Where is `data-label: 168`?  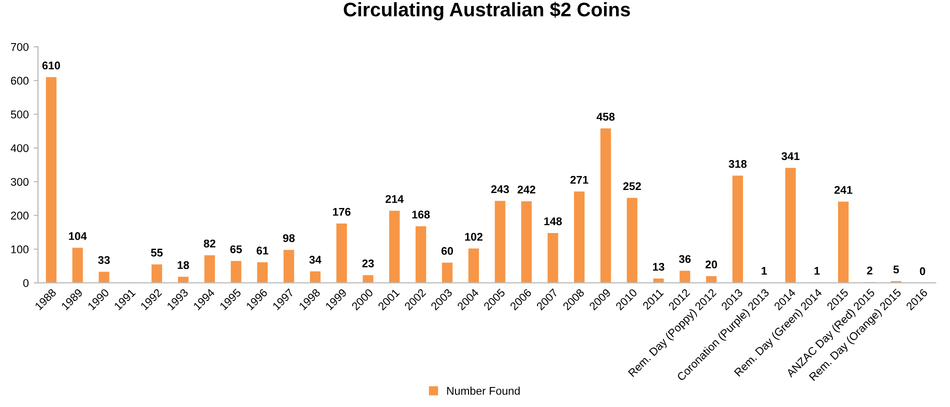
data-label: 168 is located at coordinates (421, 214).